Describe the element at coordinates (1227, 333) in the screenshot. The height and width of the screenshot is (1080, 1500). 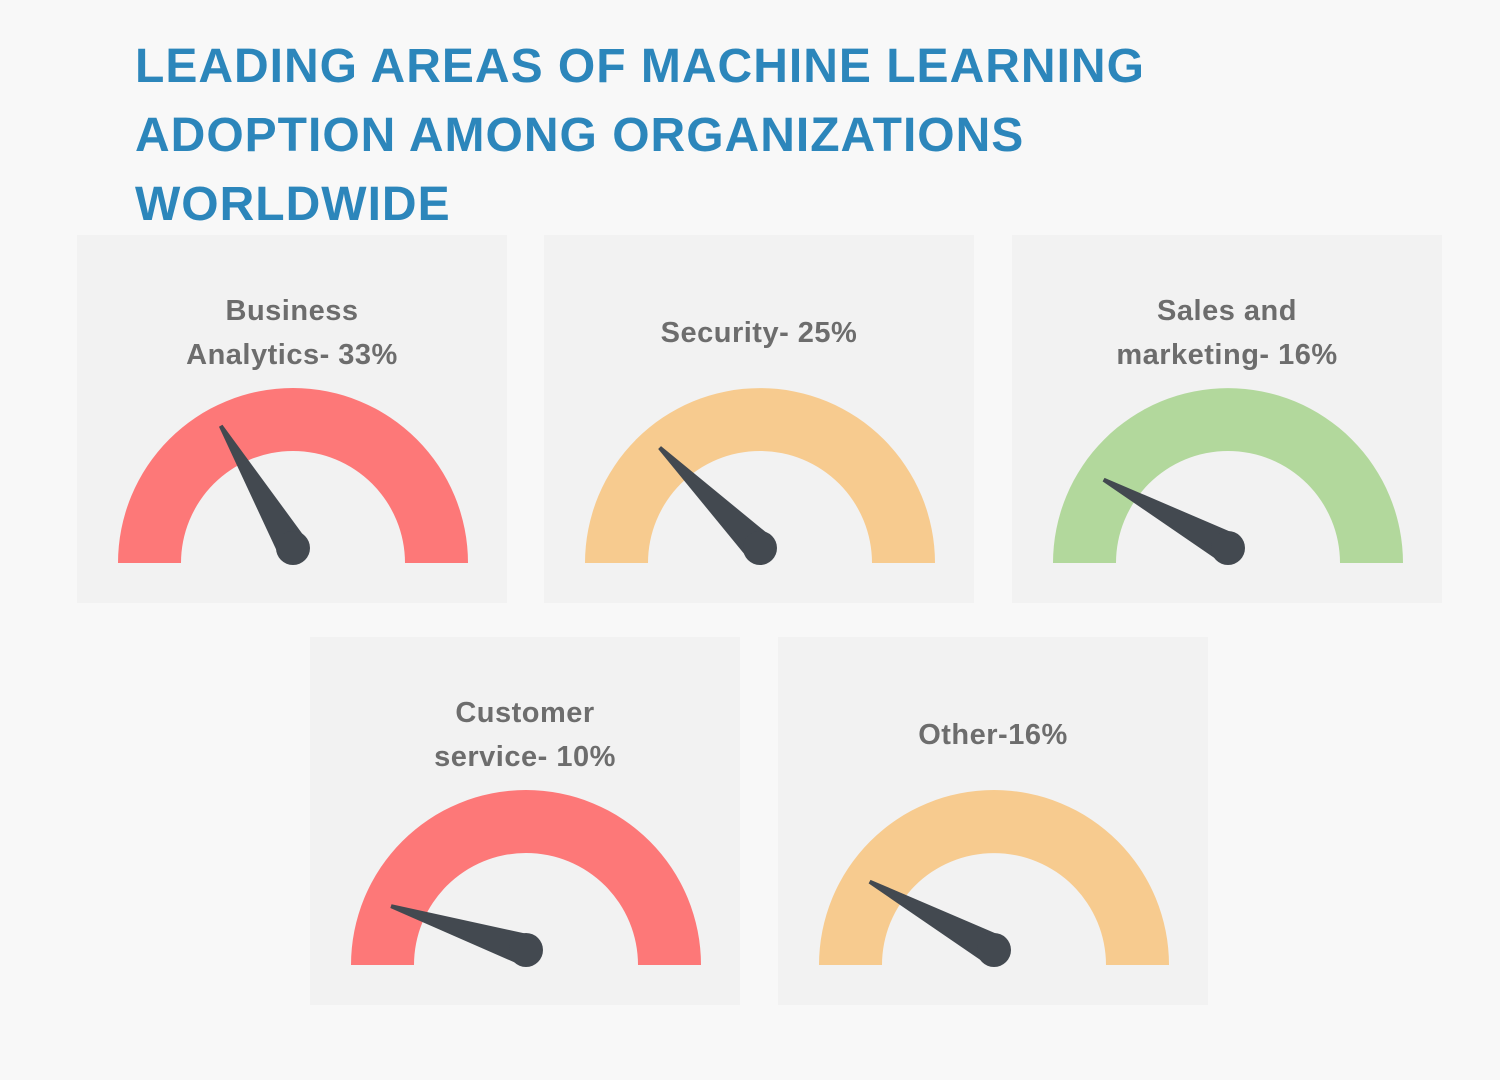
I see `gauge-label: Sales and marketing- 16%` at that location.